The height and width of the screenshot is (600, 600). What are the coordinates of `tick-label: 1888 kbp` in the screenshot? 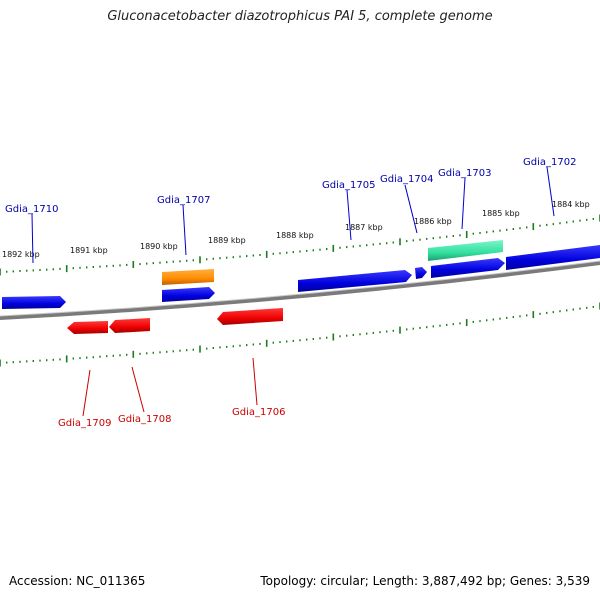 It's located at (295, 235).